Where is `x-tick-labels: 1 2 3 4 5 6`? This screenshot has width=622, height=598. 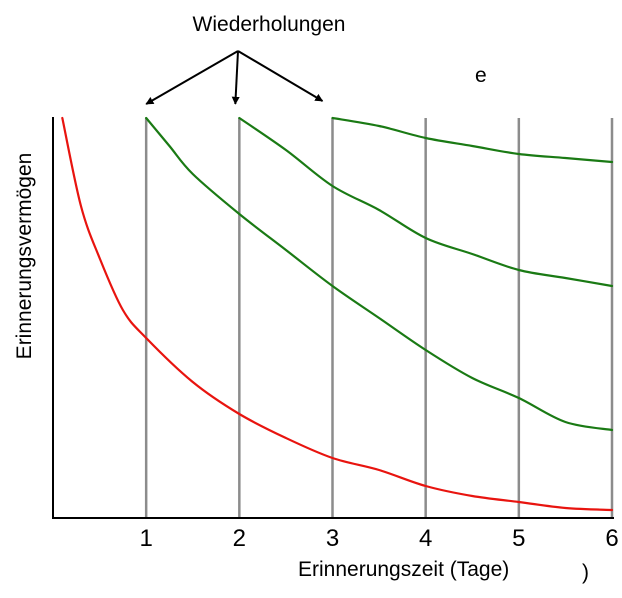
x-tick-labels: 1 2 3 4 5 6 is located at coordinates (378, 538).